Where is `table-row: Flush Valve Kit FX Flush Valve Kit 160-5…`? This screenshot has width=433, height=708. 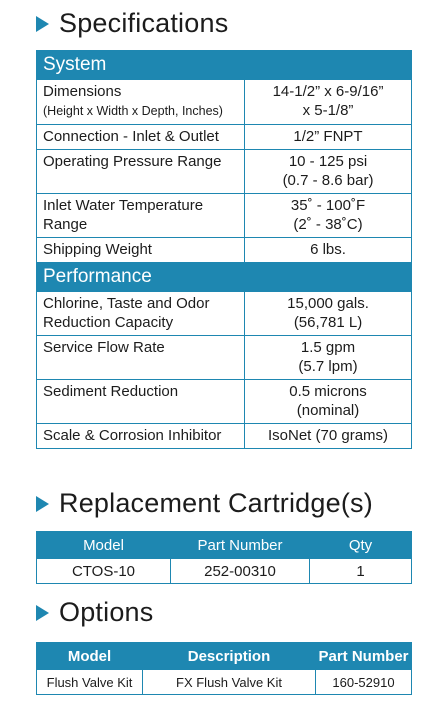
table-row: Flush Valve Kit FX Flush Valve Kit 160-5… is located at coordinates (224, 682).